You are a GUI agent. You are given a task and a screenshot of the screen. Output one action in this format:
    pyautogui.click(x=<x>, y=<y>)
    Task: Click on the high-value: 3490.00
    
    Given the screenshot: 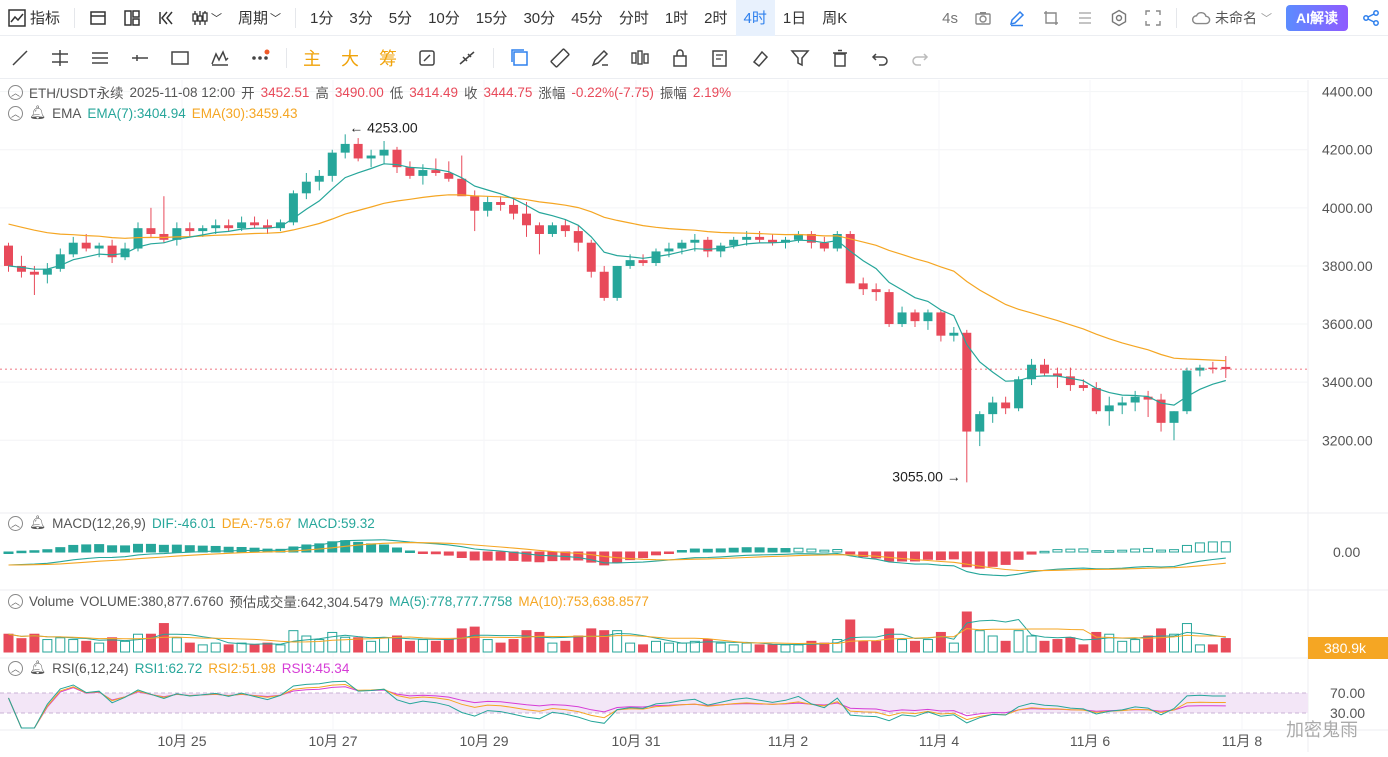 What is the action you would take?
    pyautogui.click(x=359, y=92)
    